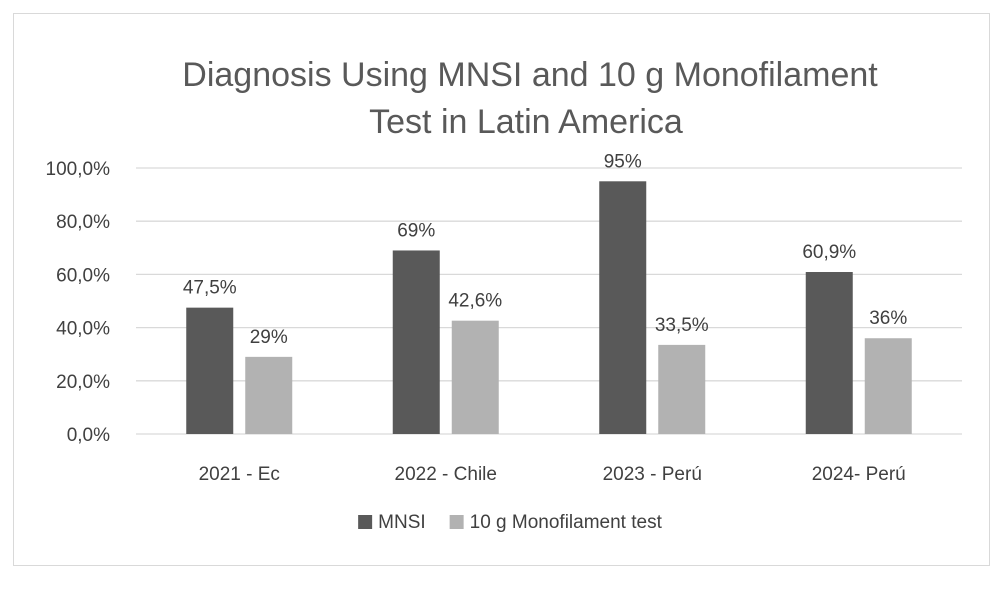 Image resolution: width=1000 pixels, height=590 pixels. Describe the element at coordinates (416, 230) in the screenshot. I see `data-label: 69%` at that location.